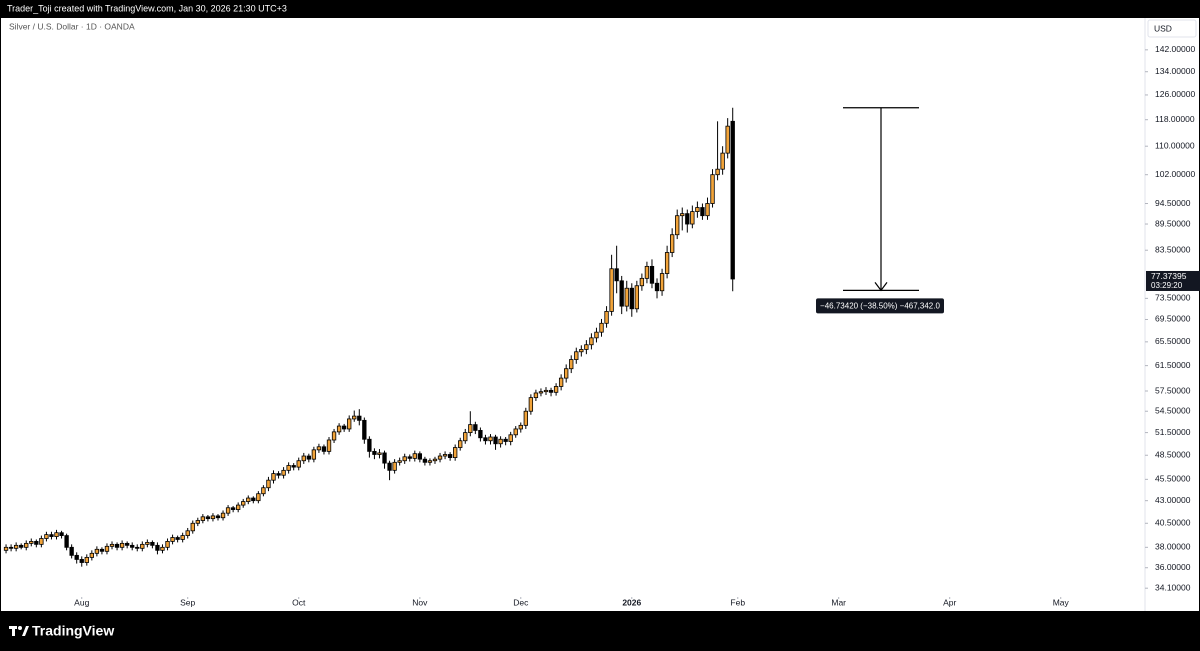 The width and height of the screenshot is (1200, 651). I want to click on y-tick-label: 61.50000, so click(1173, 365).